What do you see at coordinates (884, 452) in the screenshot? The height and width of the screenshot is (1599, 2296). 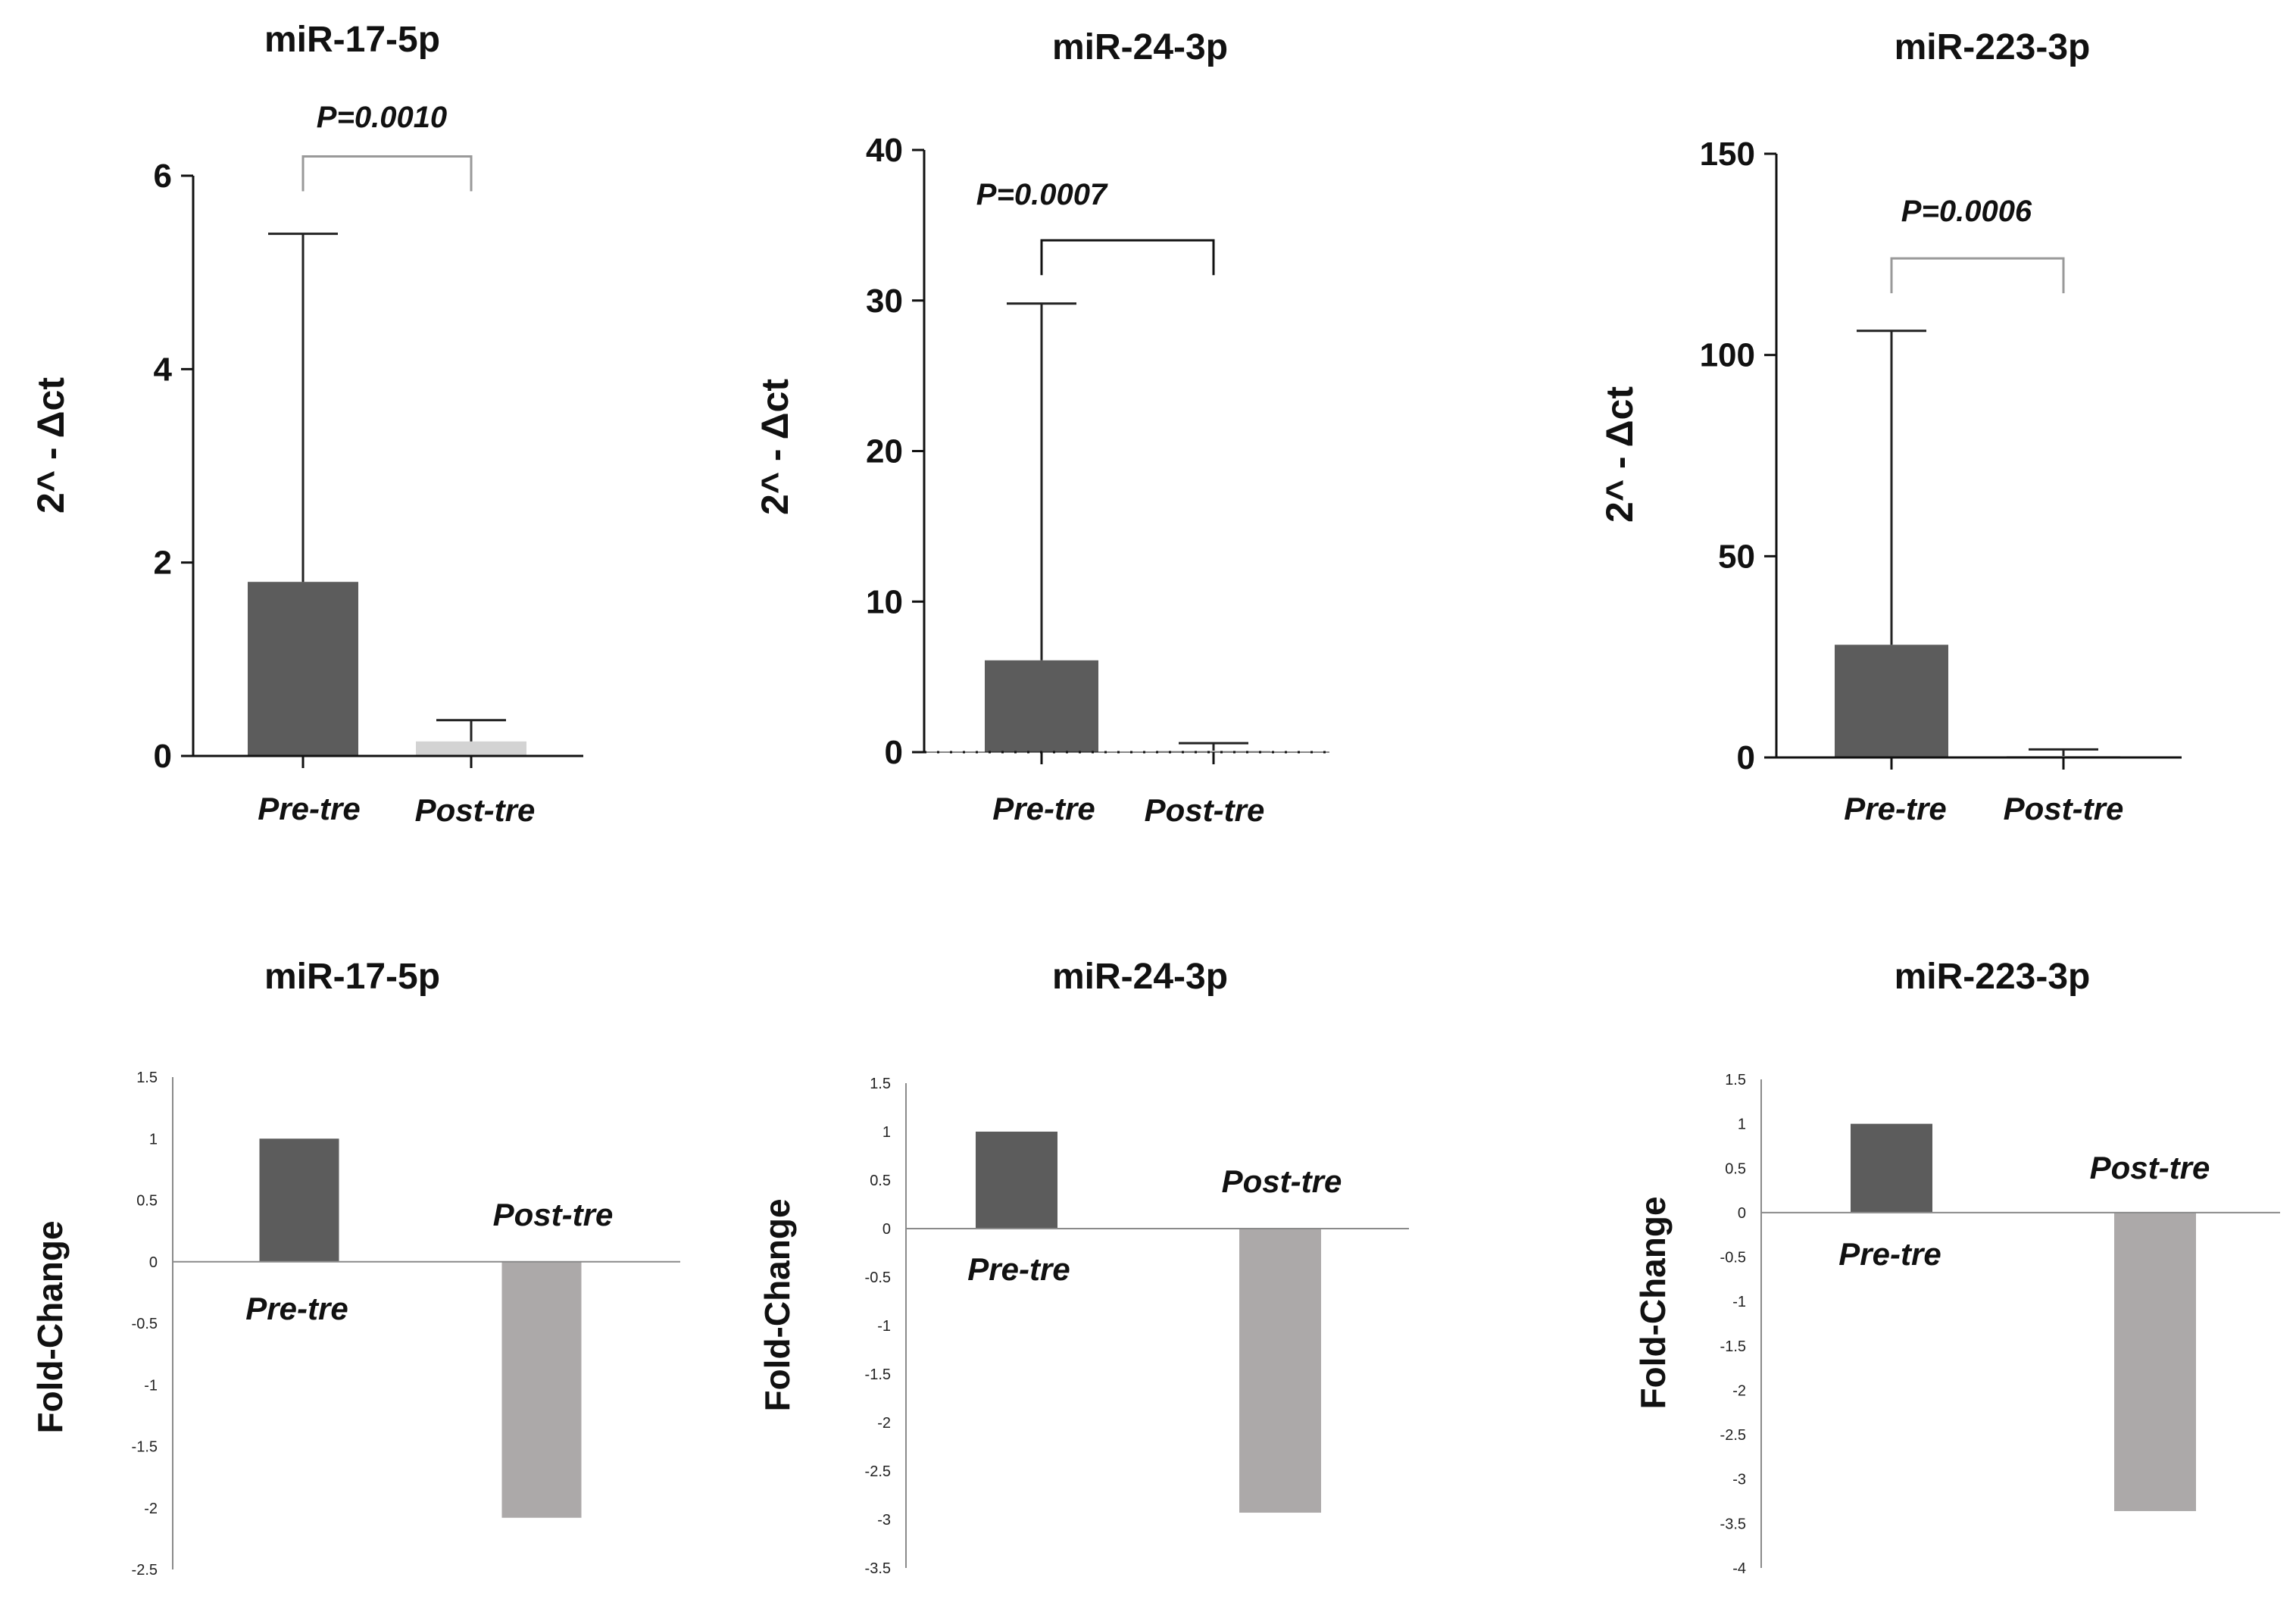 I see `y-tick-label: 20` at bounding box center [884, 452].